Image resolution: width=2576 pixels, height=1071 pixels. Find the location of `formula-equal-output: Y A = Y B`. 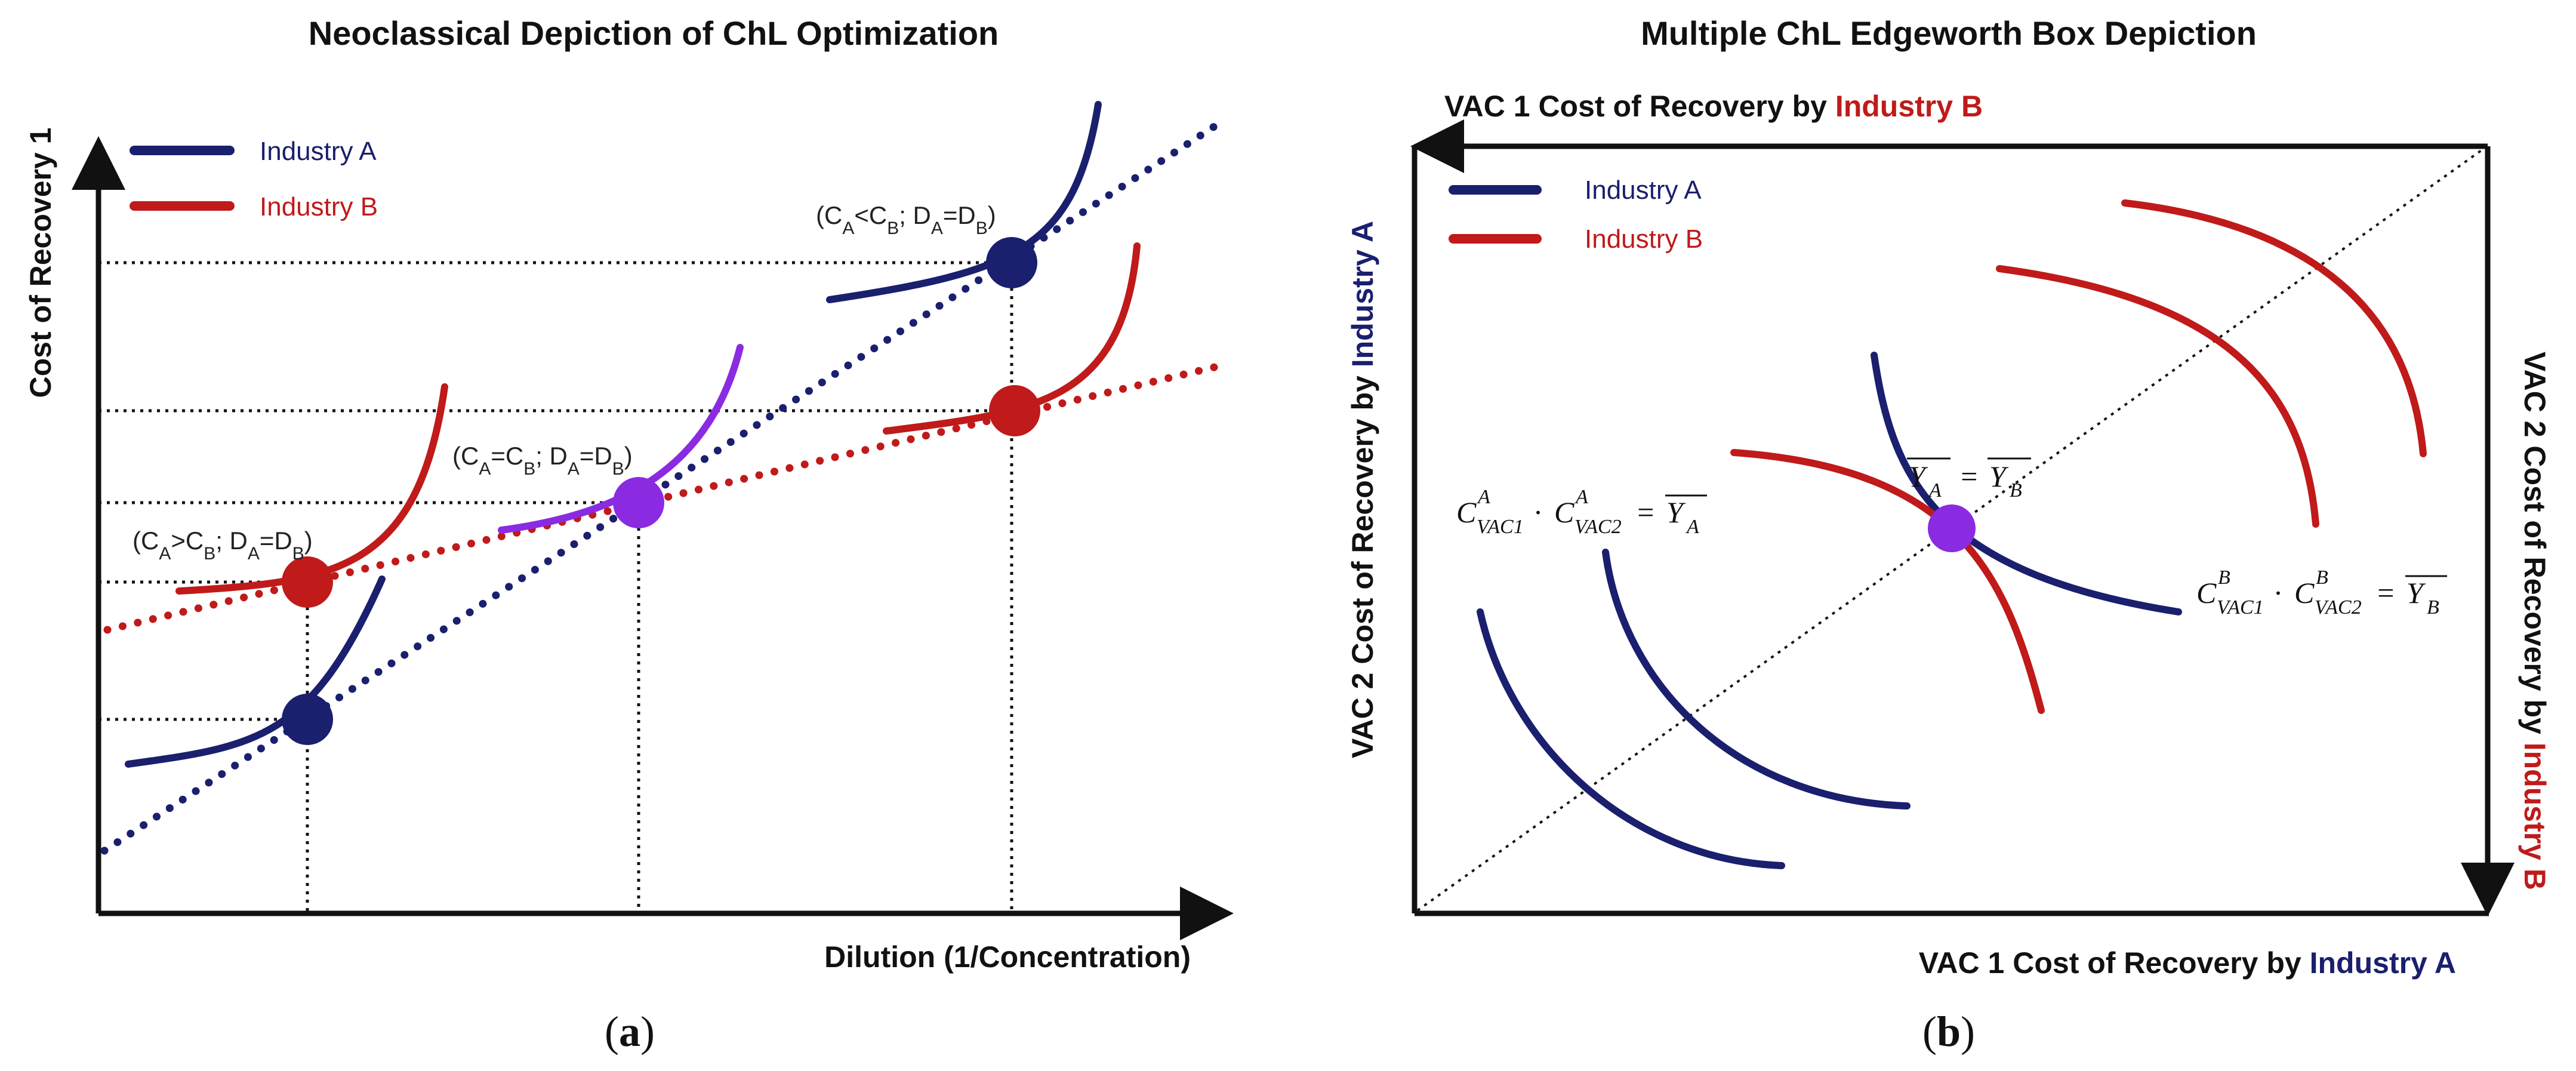

formula-equal-output: Y A = Y B is located at coordinates (1969, 479).